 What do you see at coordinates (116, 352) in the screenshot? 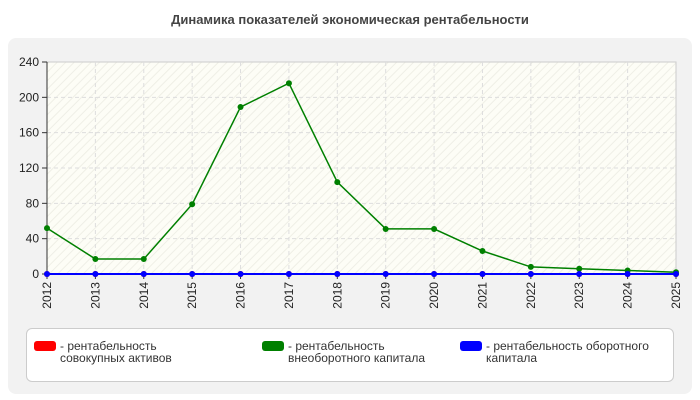
I see `legend-label: - рентабельность совокупных активов` at bounding box center [116, 352].